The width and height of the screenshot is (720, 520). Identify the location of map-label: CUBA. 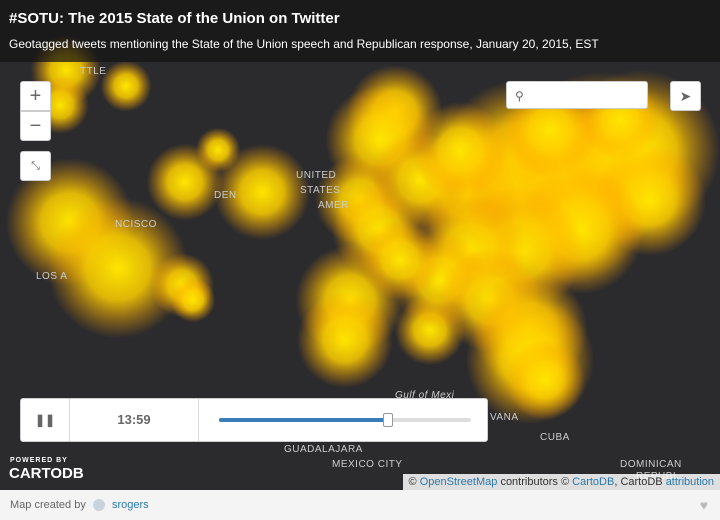
(555, 437).